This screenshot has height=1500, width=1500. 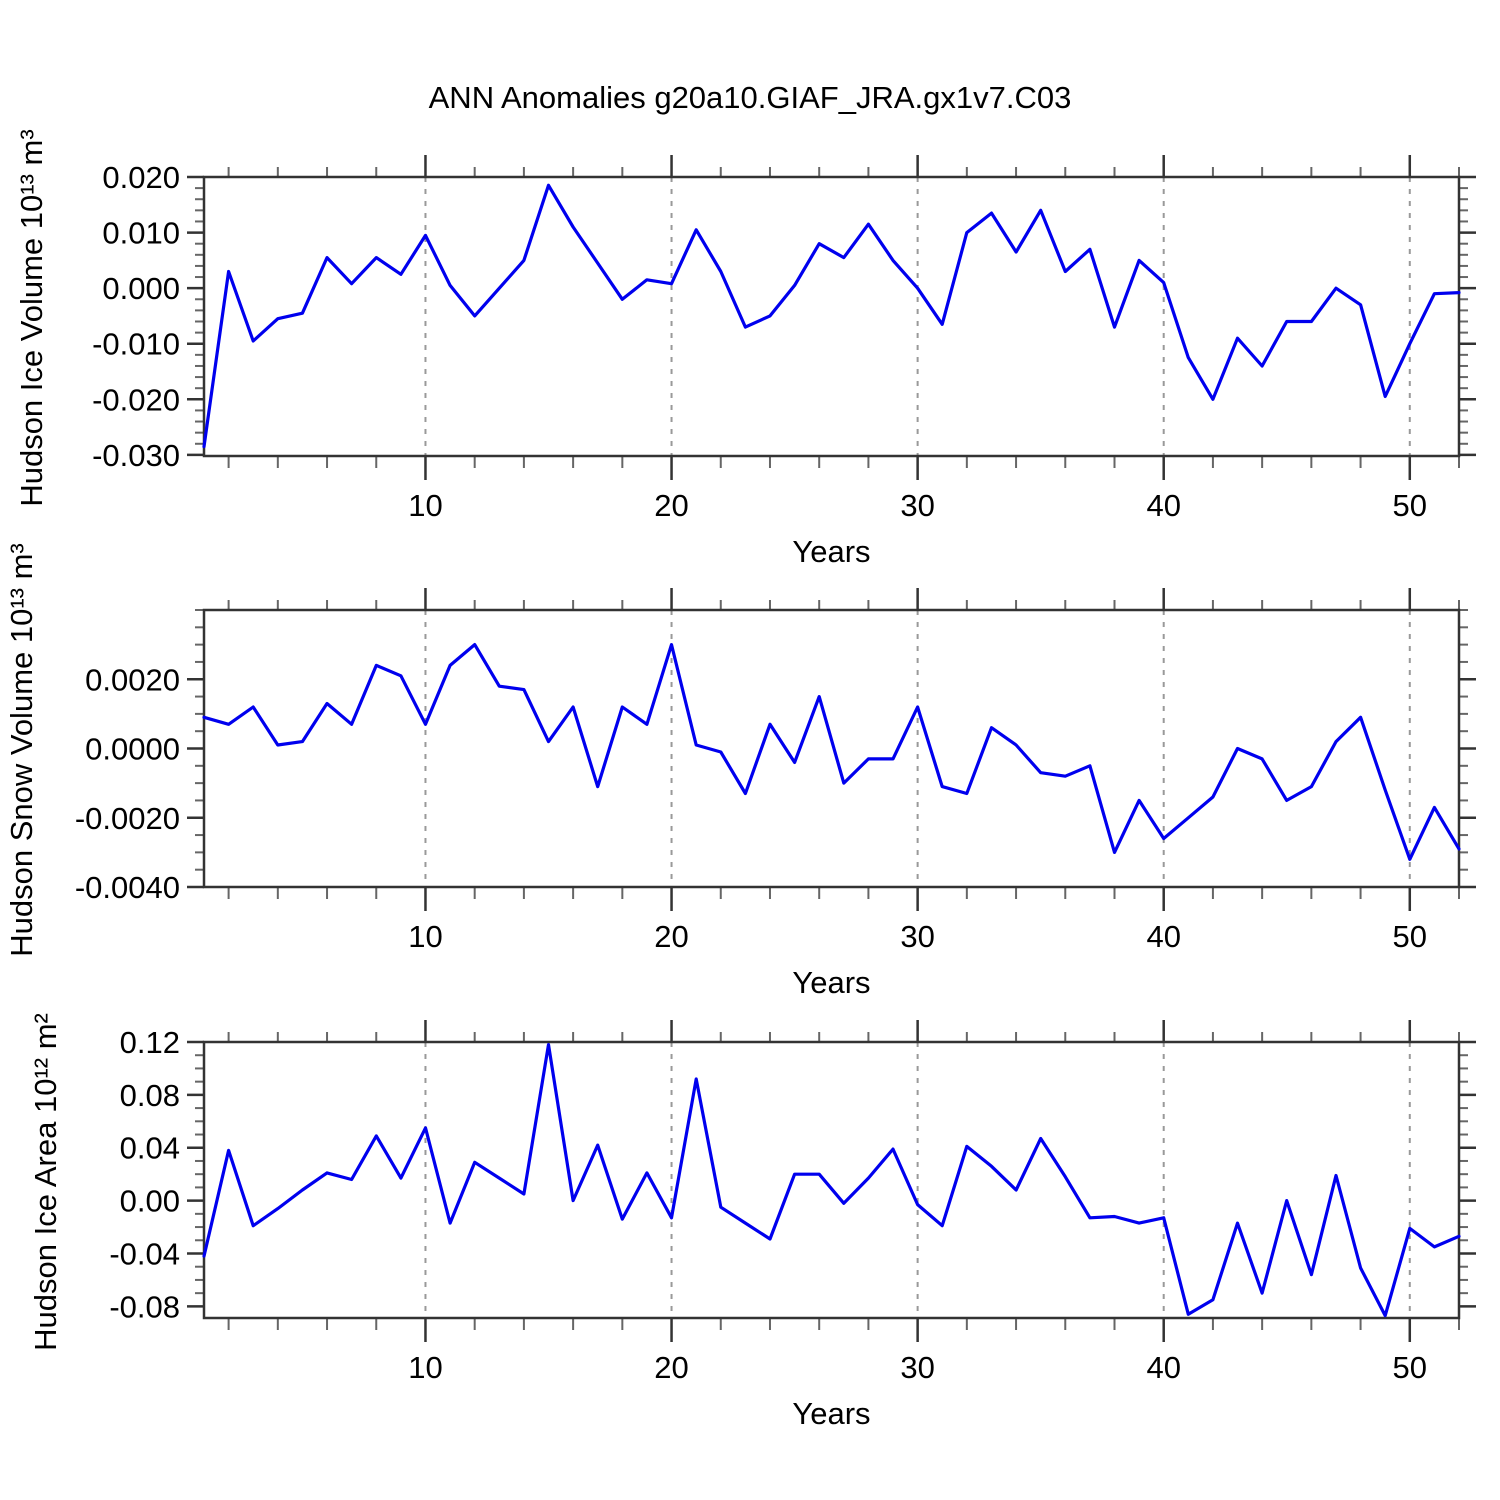 What do you see at coordinates (150, 1148) in the screenshot?
I see `y-tick-label: 0.04` at bounding box center [150, 1148].